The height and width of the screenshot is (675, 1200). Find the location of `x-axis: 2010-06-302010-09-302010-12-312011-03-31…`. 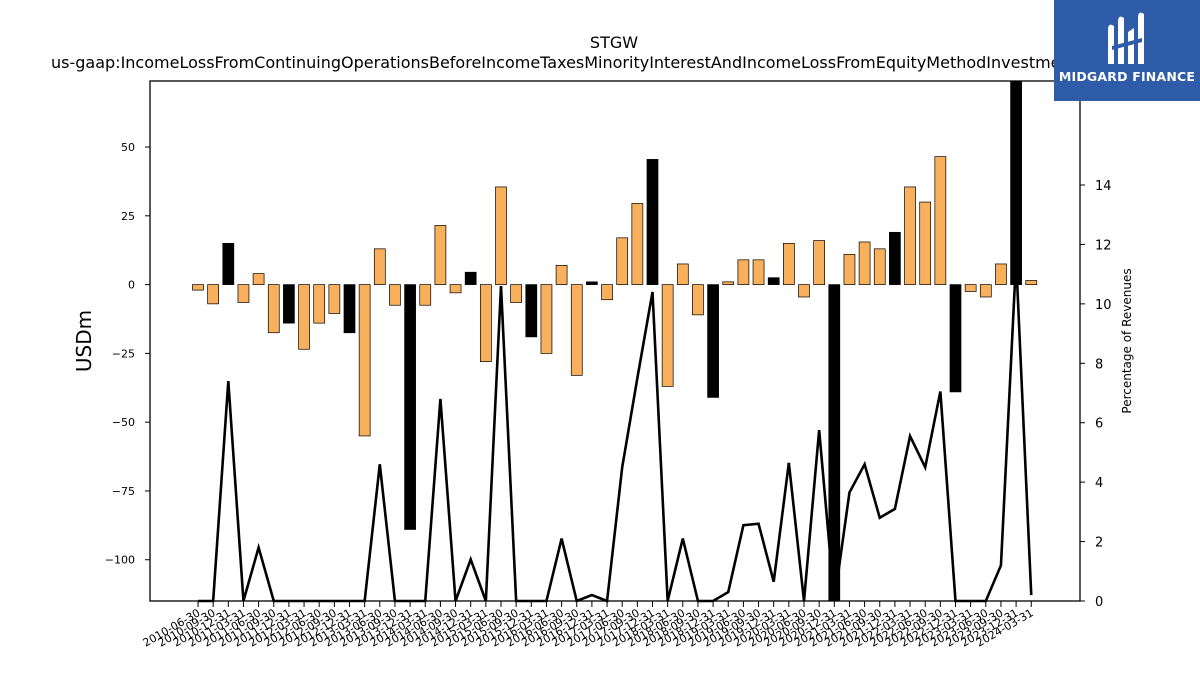

x-axis: 2010-06-302010-09-302010-12-312011-03-31… is located at coordinates (588, 625).